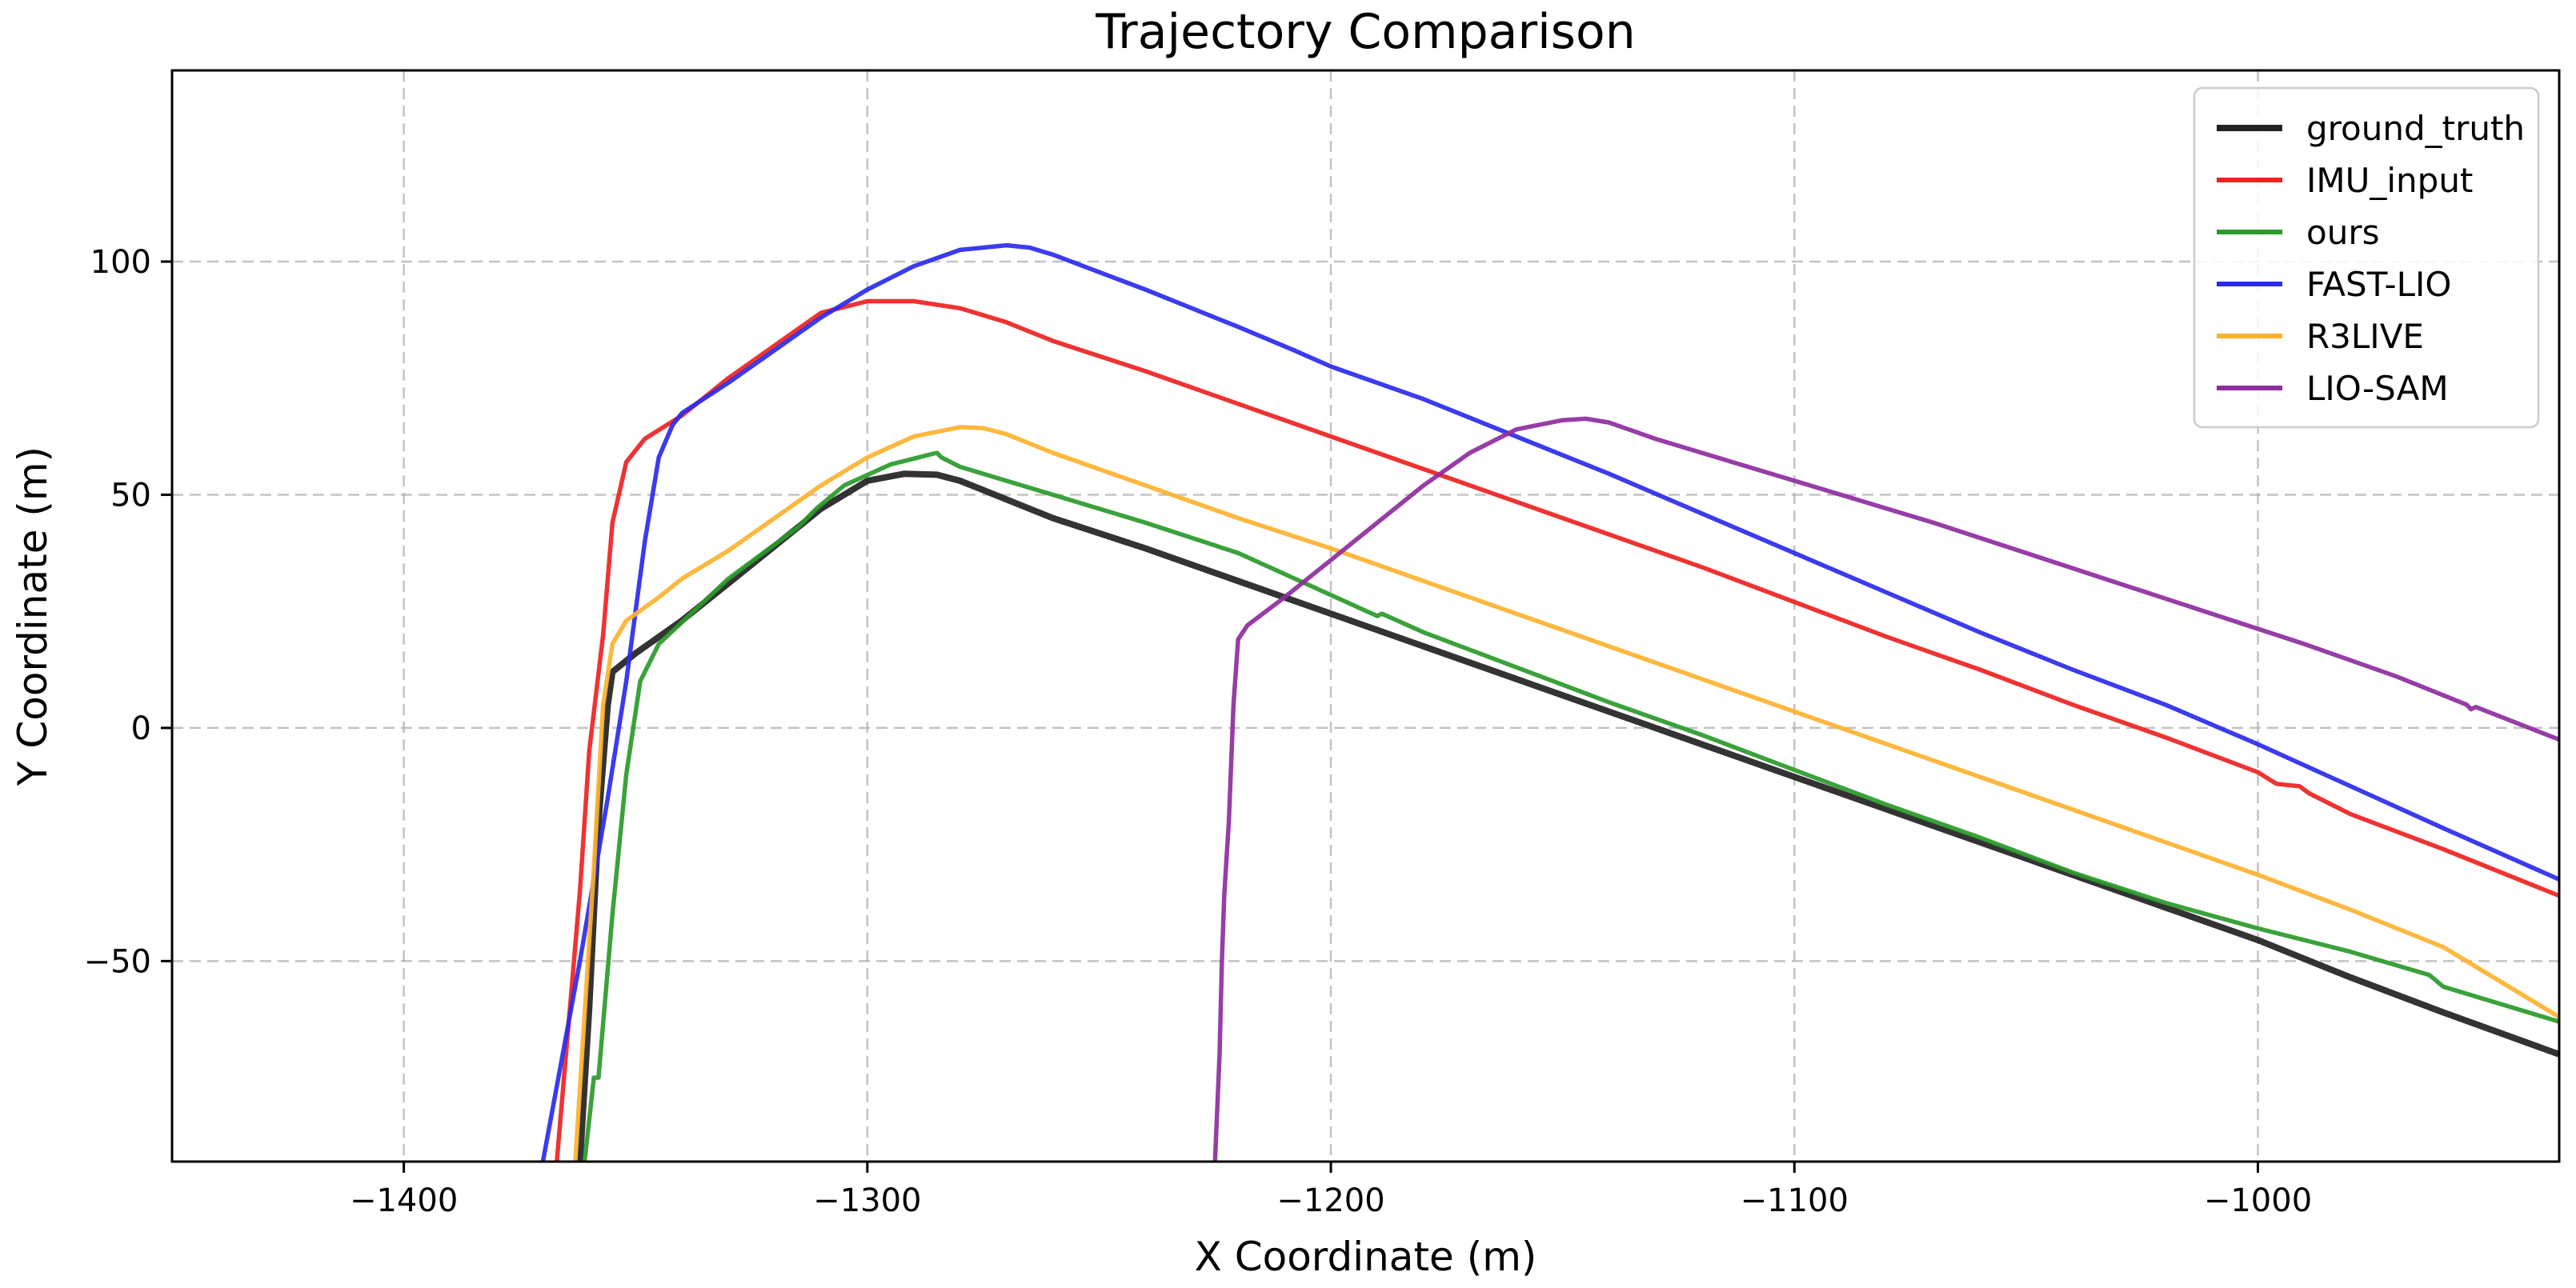 The height and width of the screenshot is (1288, 2576). Describe the element at coordinates (867, 1200) in the screenshot. I see `x-tick-label: −1300` at that location.